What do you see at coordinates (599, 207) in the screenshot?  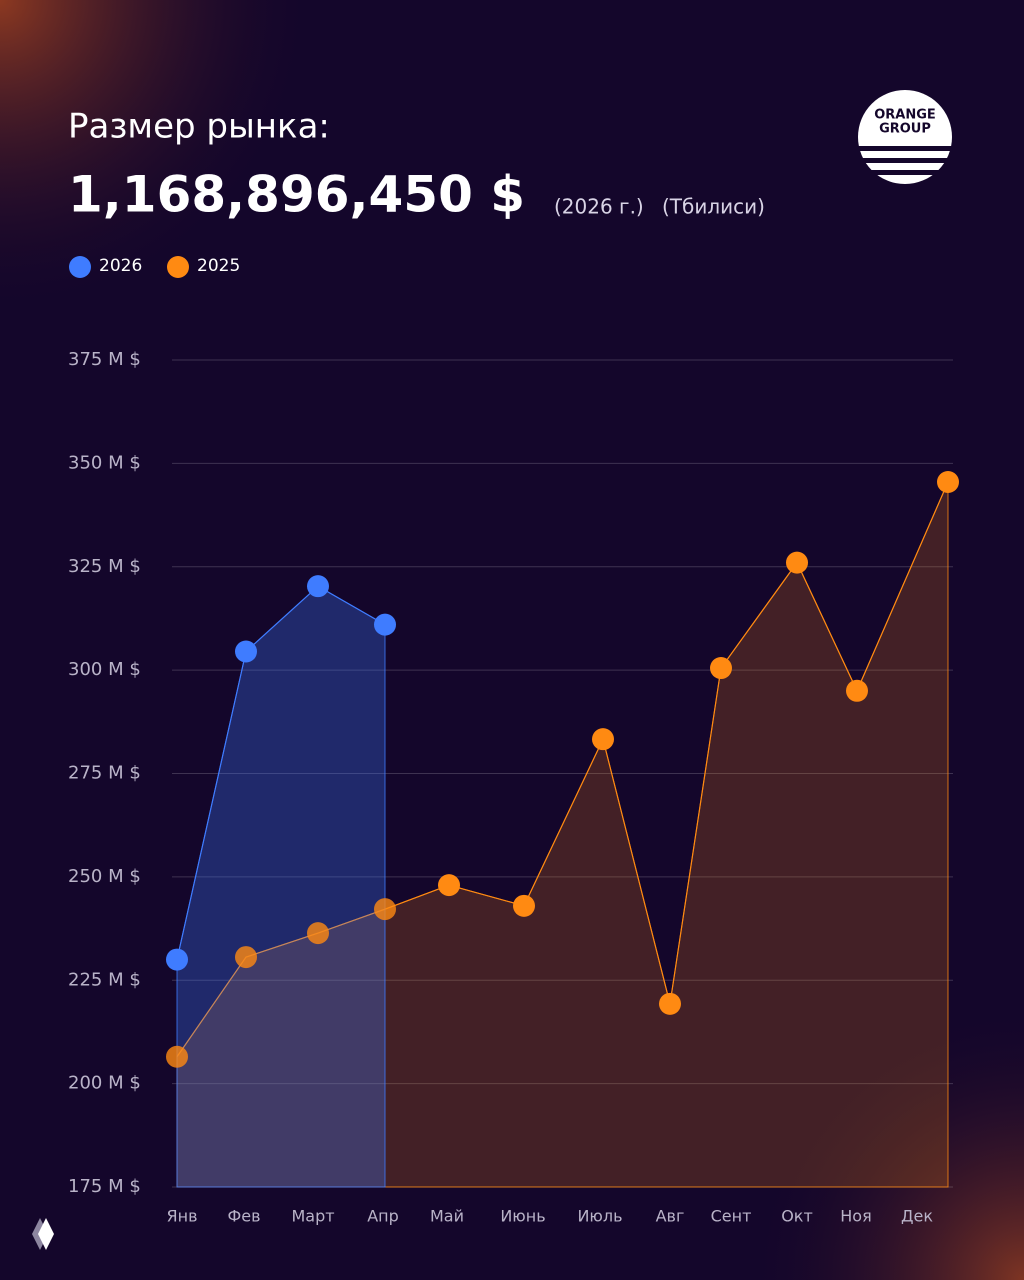 I see `annotation: (2026 г.)` at bounding box center [599, 207].